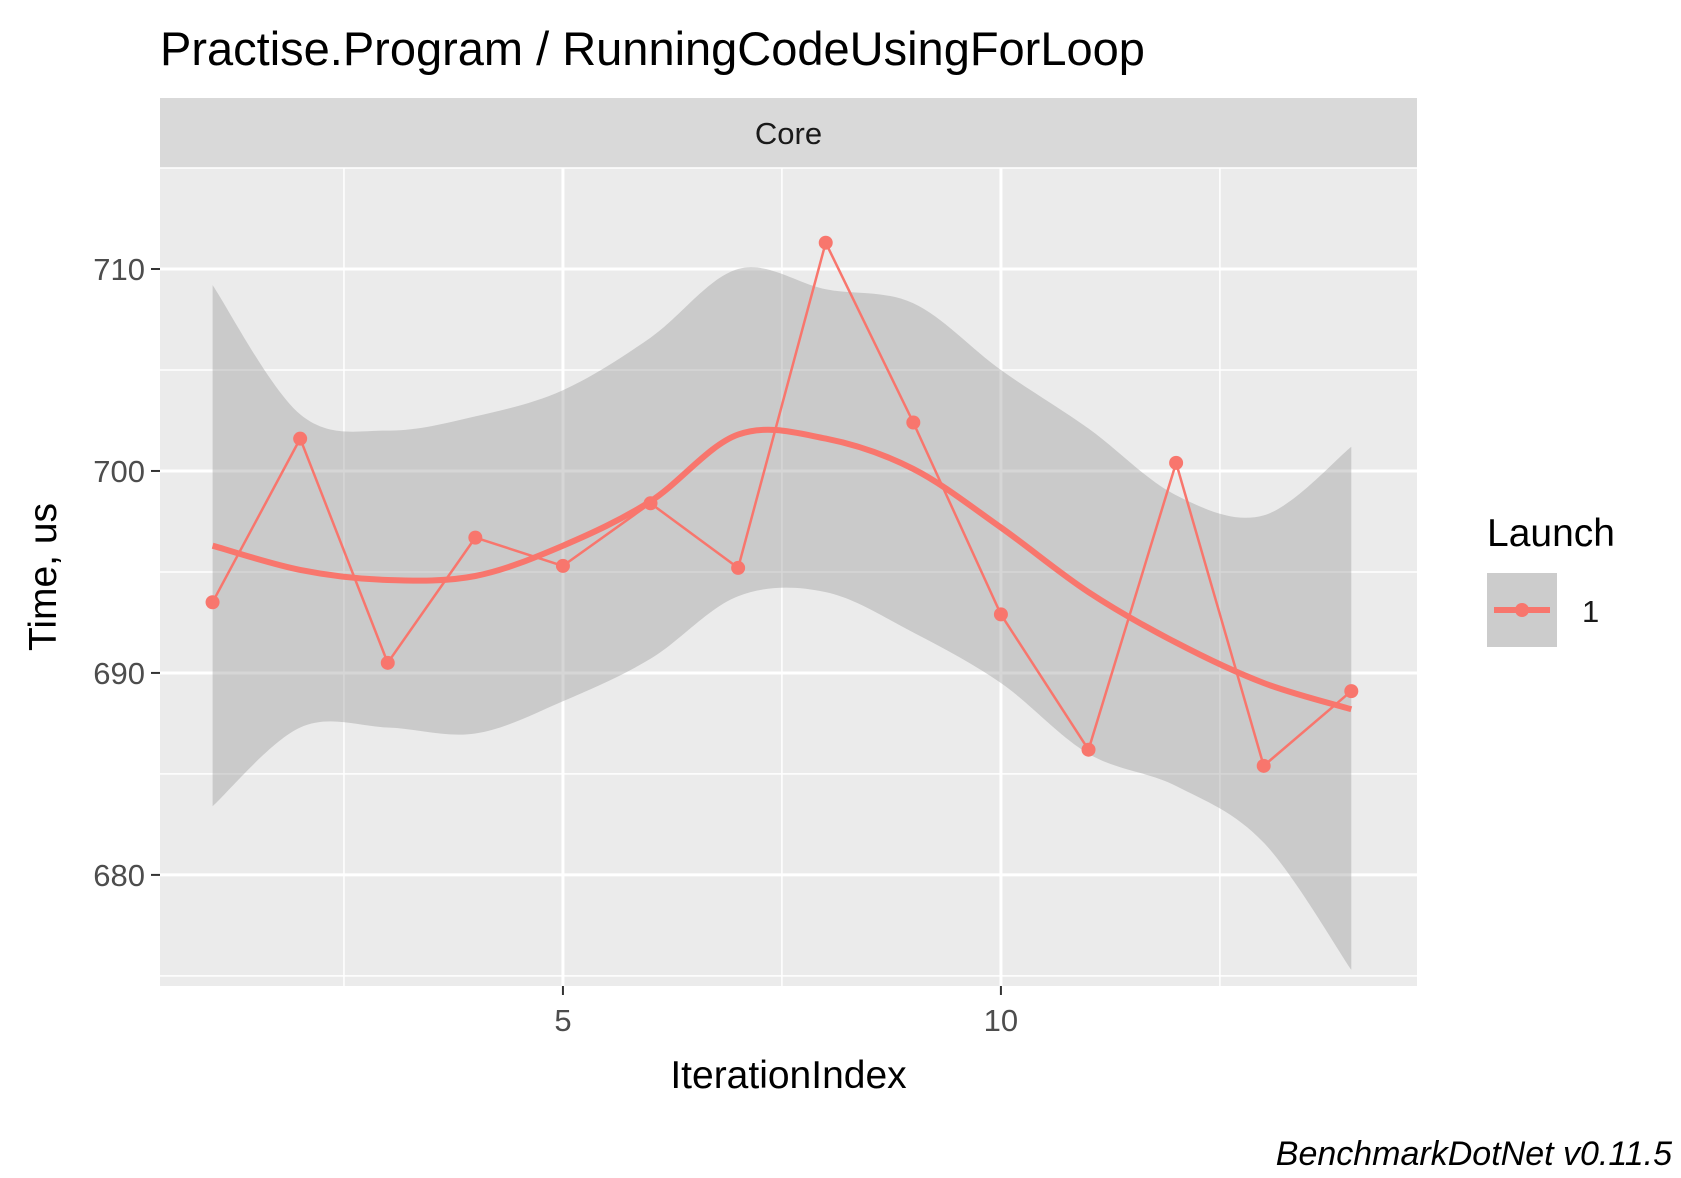 This screenshot has width=1681, height=1178. Describe the element at coordinates (1001, 1020) in the screenshot. I see `x-tick-label: 10` at that location.